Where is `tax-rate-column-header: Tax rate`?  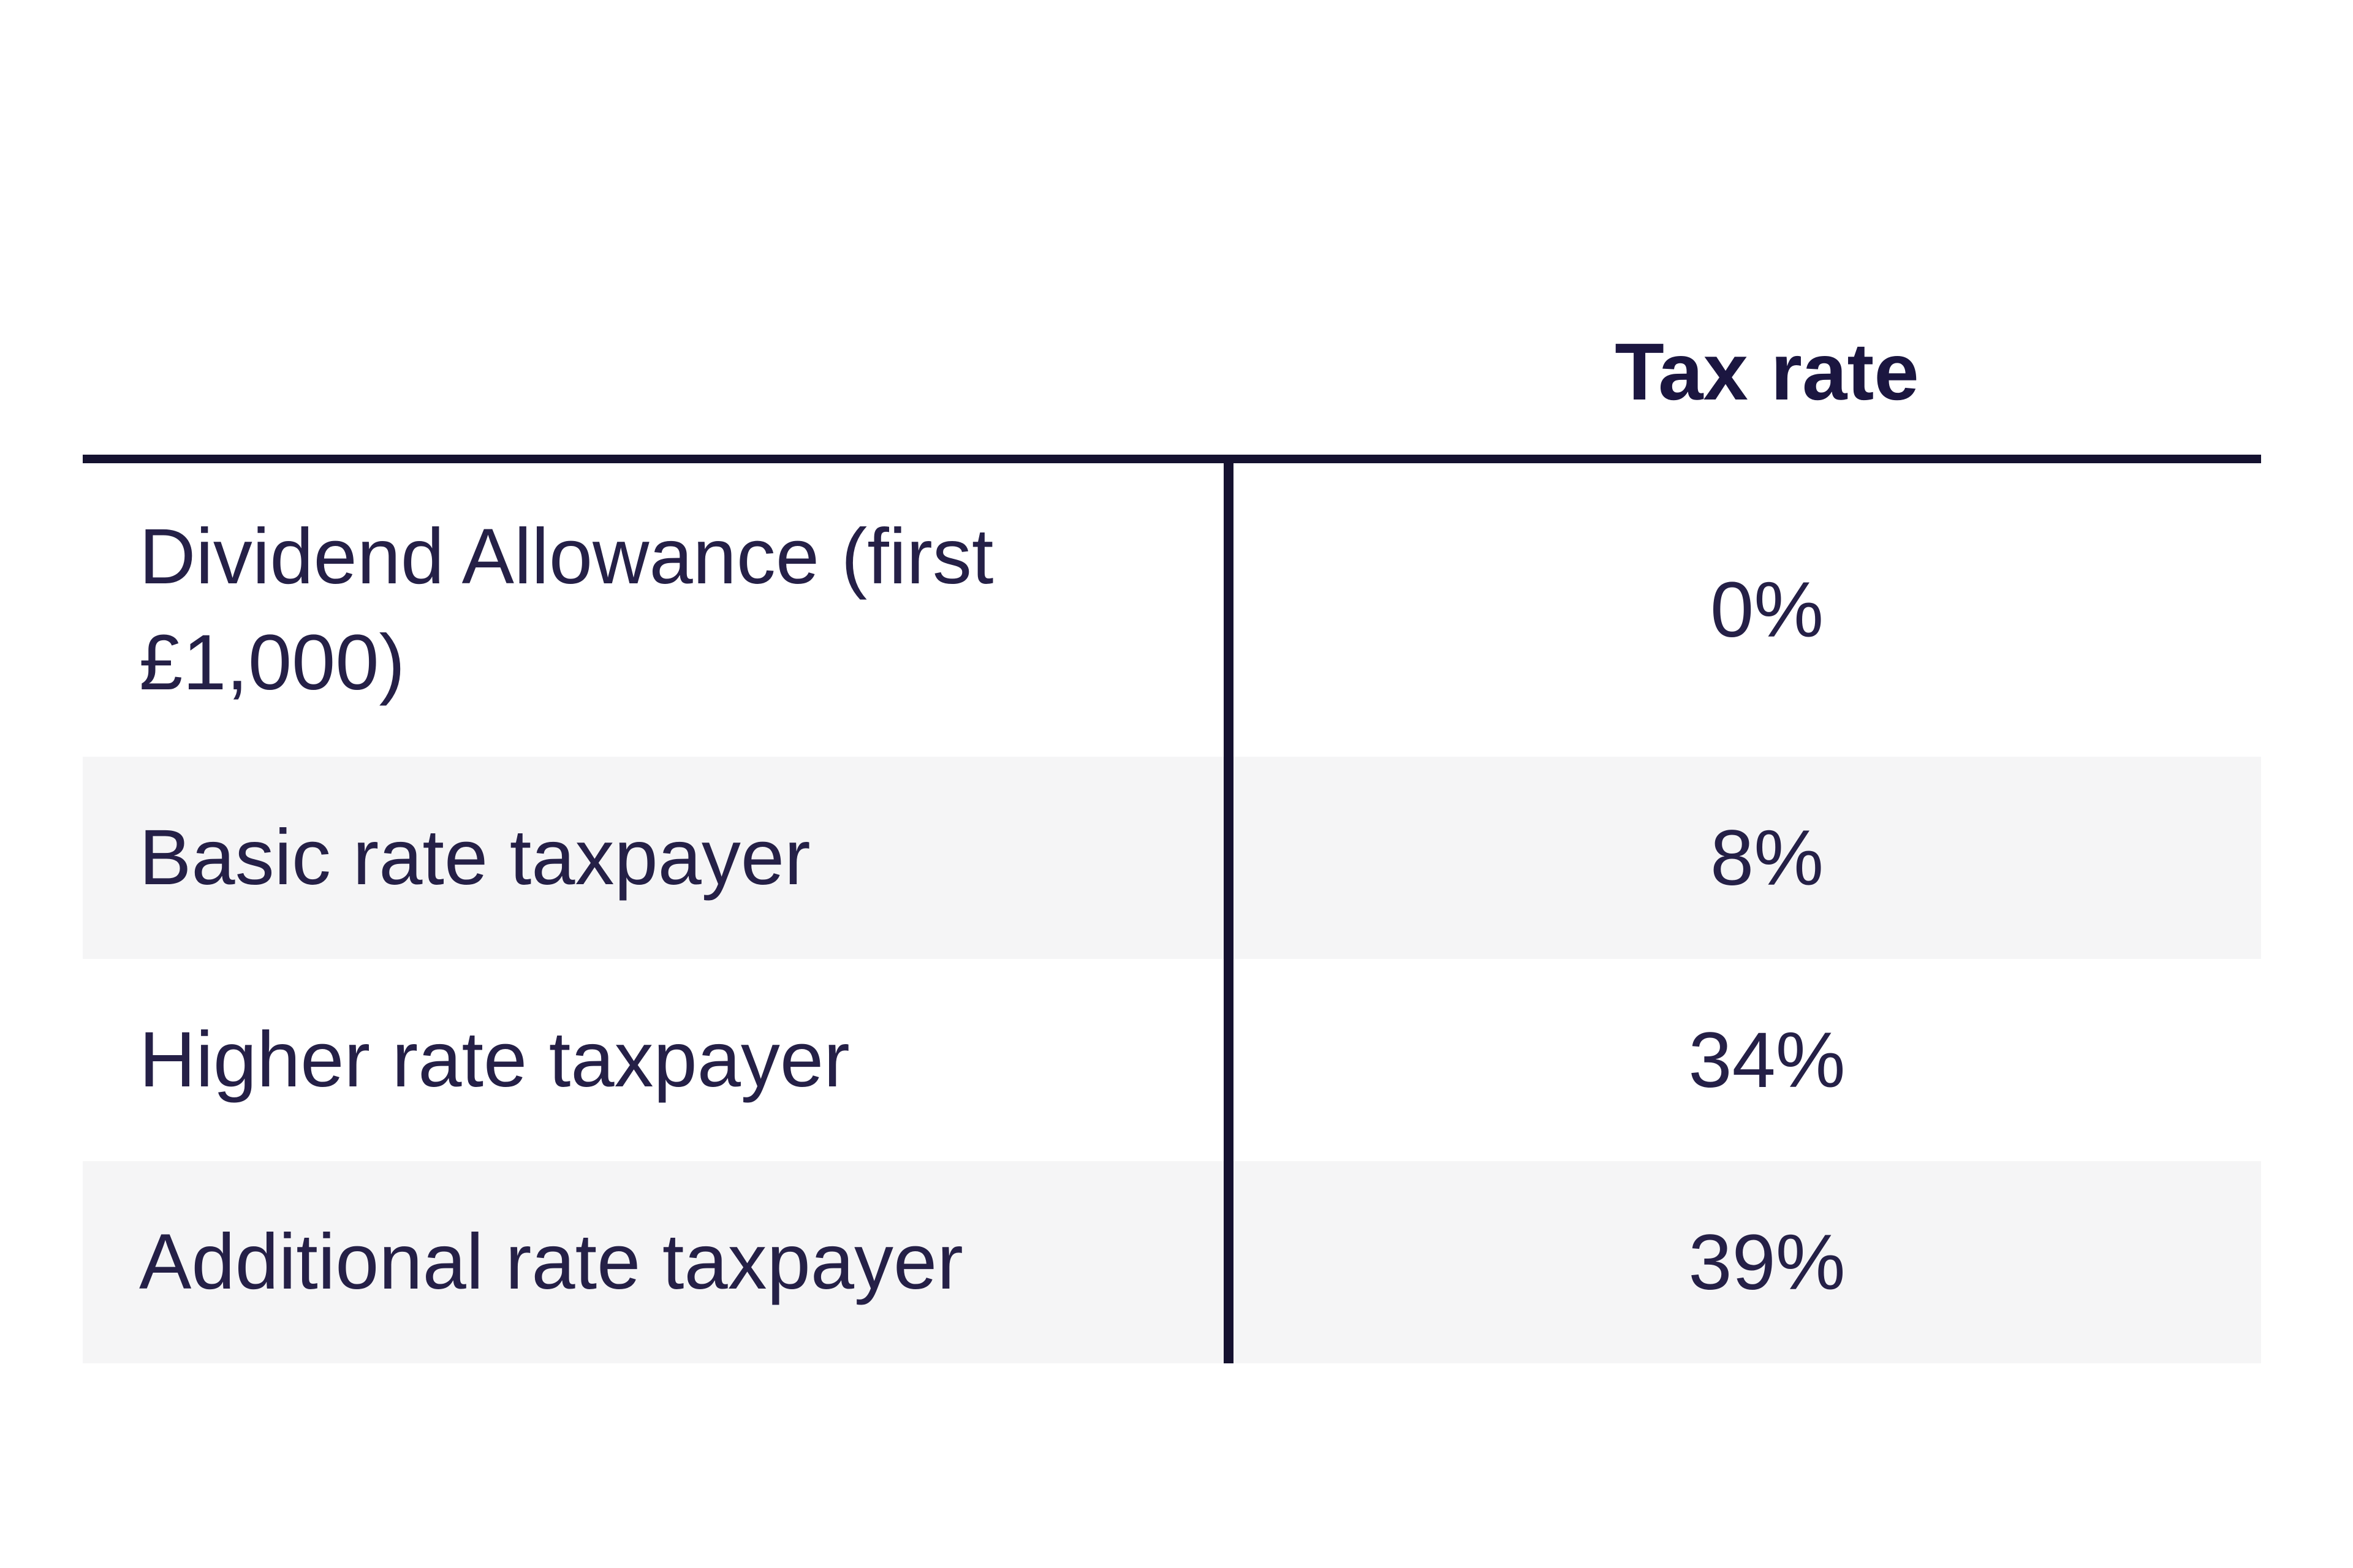
tax-rate-column-header: Tax rate is located at coordinates (1767, 371).